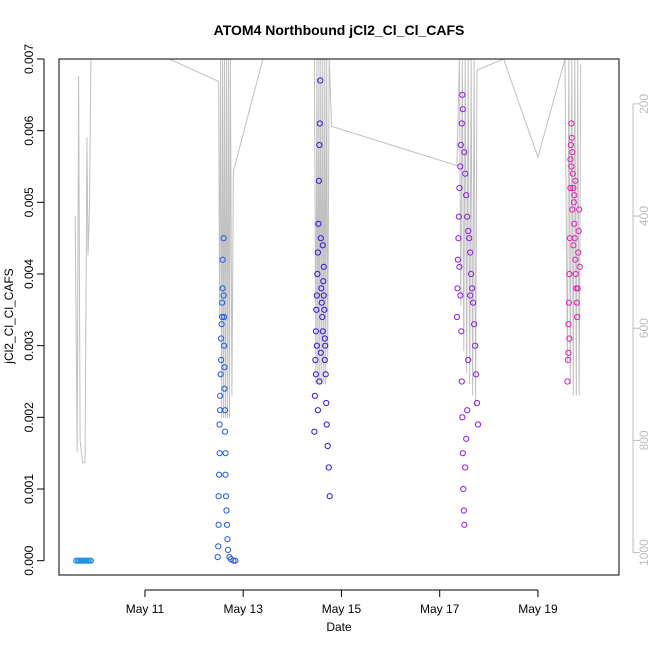 This screenshot has width=650, height=655. I want to click on data-point-s2-p27, so click(328, 467).